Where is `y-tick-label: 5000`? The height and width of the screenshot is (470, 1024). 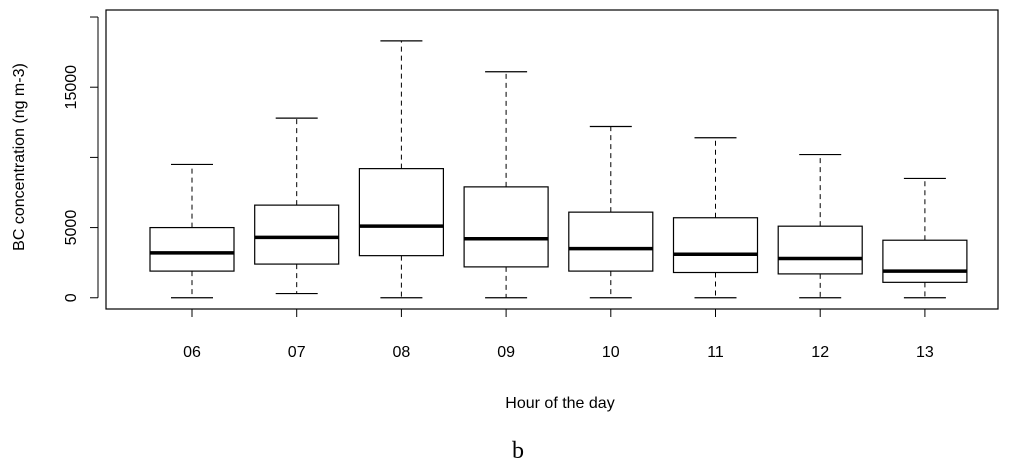
y-tick-label: 5000 is located at coordinates (71, 228).